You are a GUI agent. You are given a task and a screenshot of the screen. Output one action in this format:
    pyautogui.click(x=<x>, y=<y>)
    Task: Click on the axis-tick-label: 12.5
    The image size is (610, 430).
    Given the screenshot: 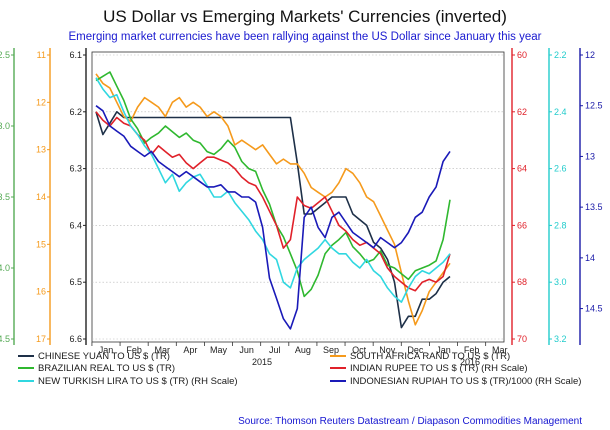 What is the action you would take?
    pyautogui.click(x=594, y=106)
    